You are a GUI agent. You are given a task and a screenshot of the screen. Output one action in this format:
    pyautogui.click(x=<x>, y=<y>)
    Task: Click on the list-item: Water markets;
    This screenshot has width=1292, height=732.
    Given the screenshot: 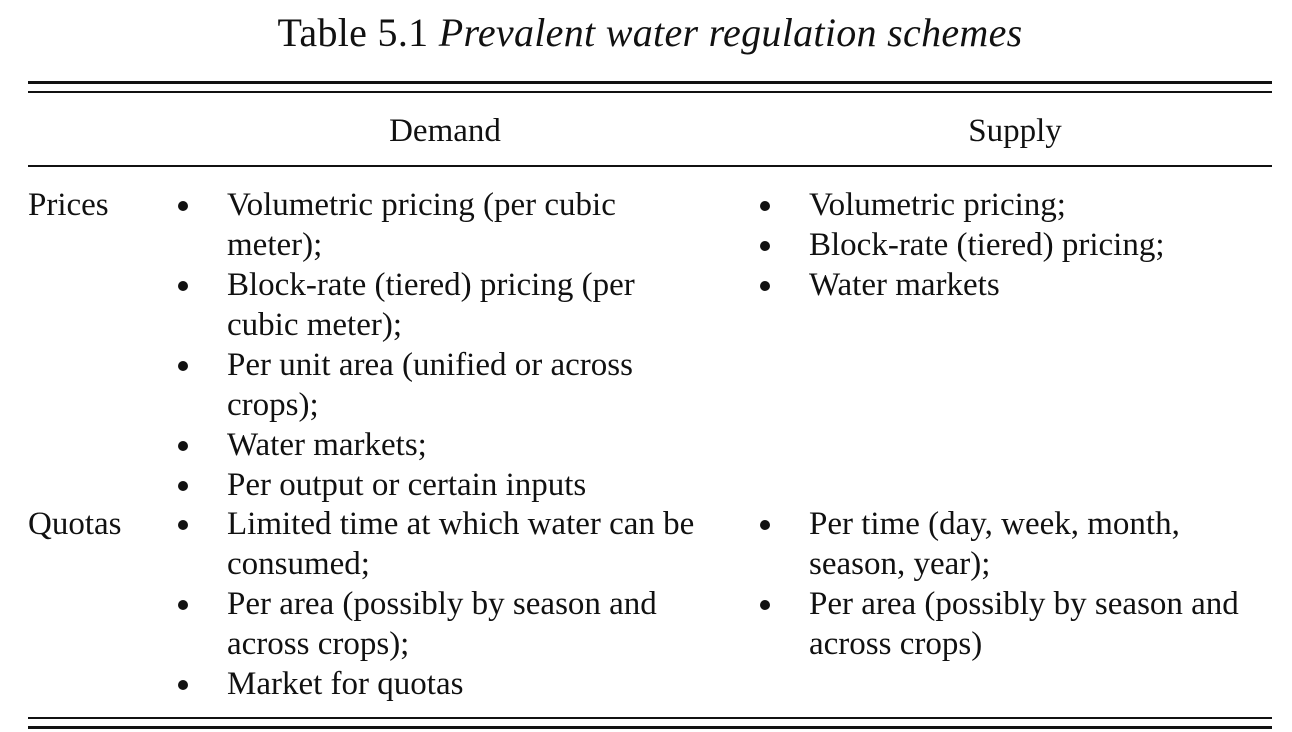 What is the action you would take?
    pyautogui.click(x=437, y=445)
    